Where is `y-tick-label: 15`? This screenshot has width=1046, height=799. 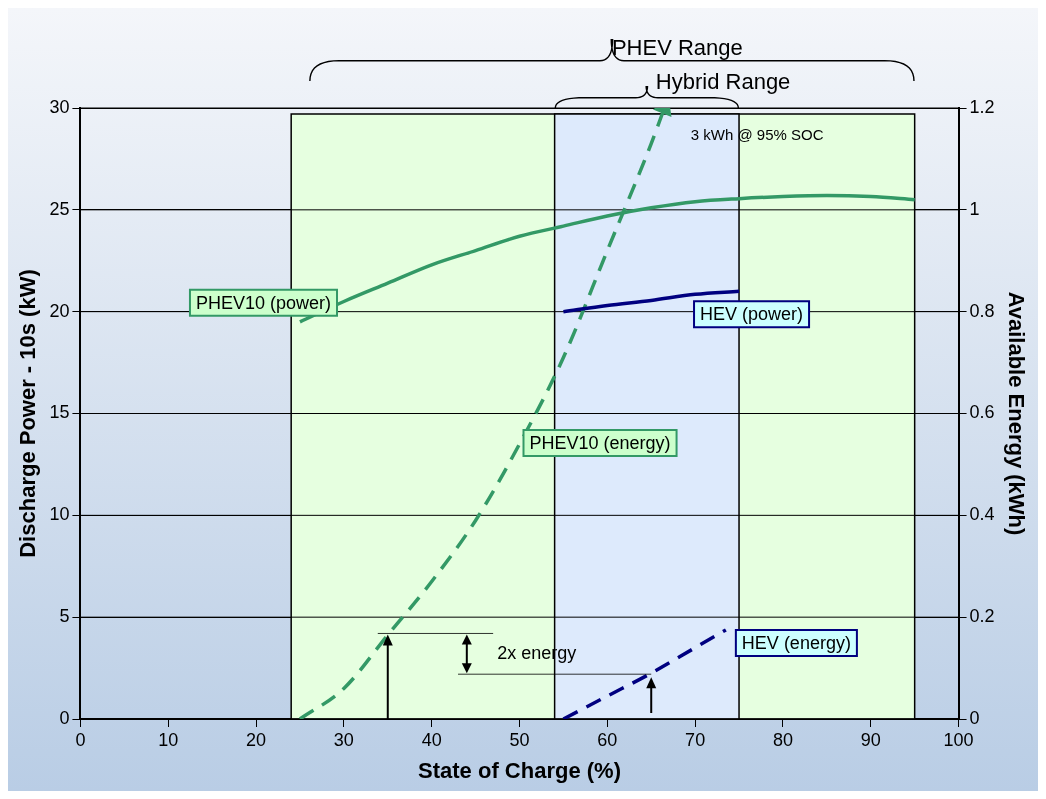 y-tick-label: 15 is located at coordinates (59, 412).